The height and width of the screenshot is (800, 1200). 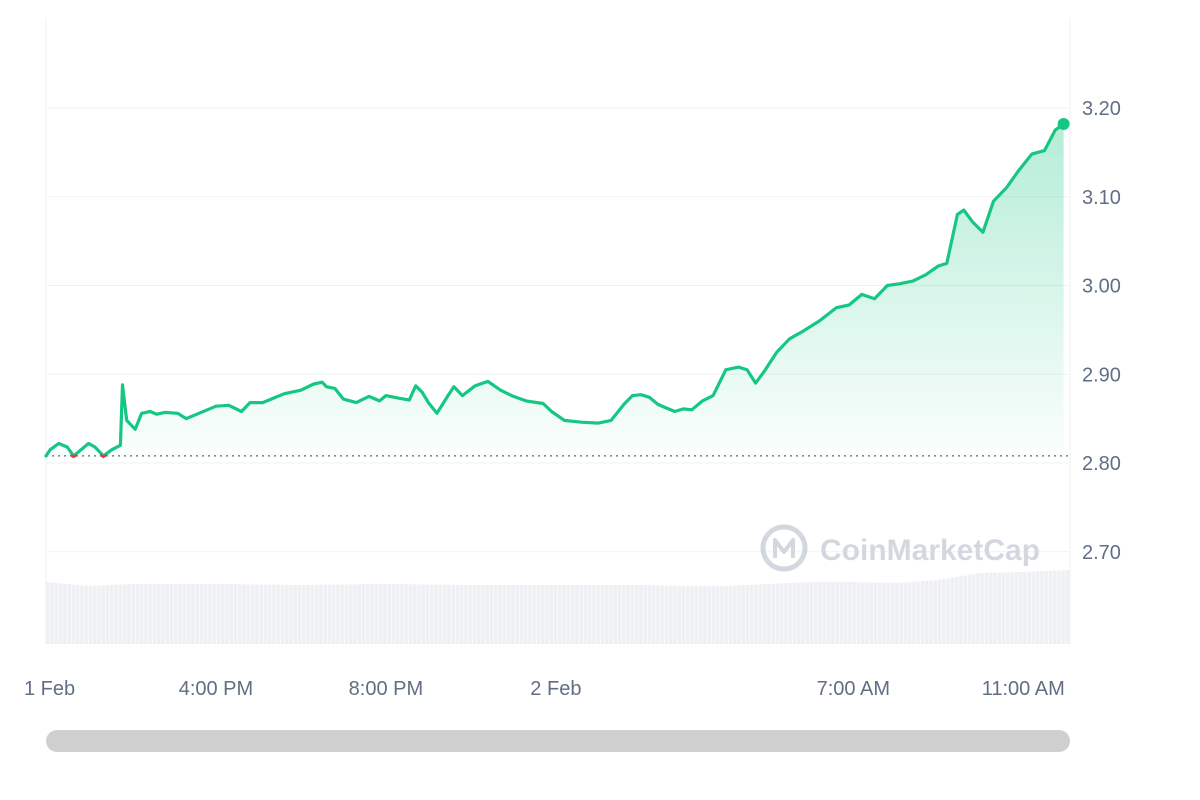 I want to click on coinmarketcap-watermark: CoinMarketCap, so click(x=900, y=548).